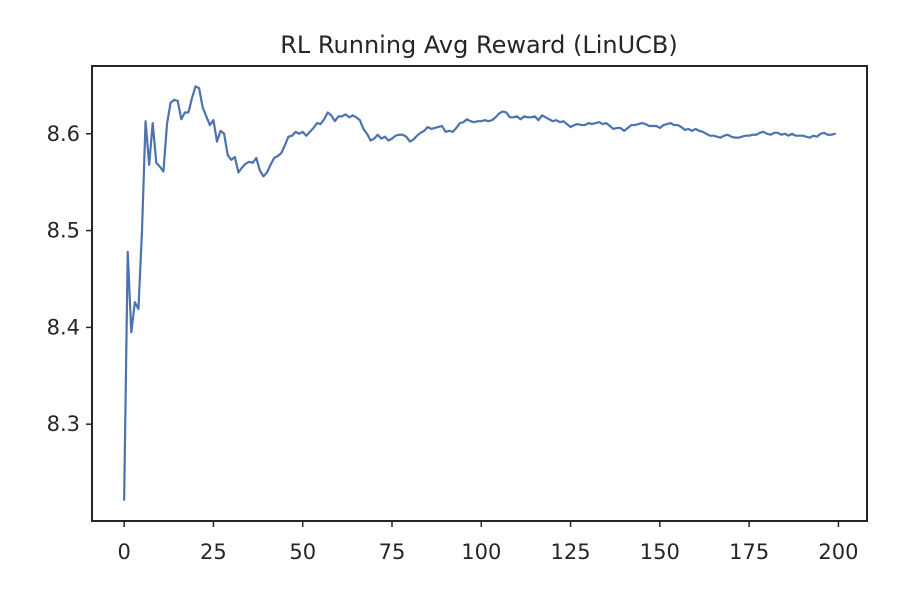  I want to click on x-axis: 0 25 50 75 100 125 150 175 200, so click(487, 542).